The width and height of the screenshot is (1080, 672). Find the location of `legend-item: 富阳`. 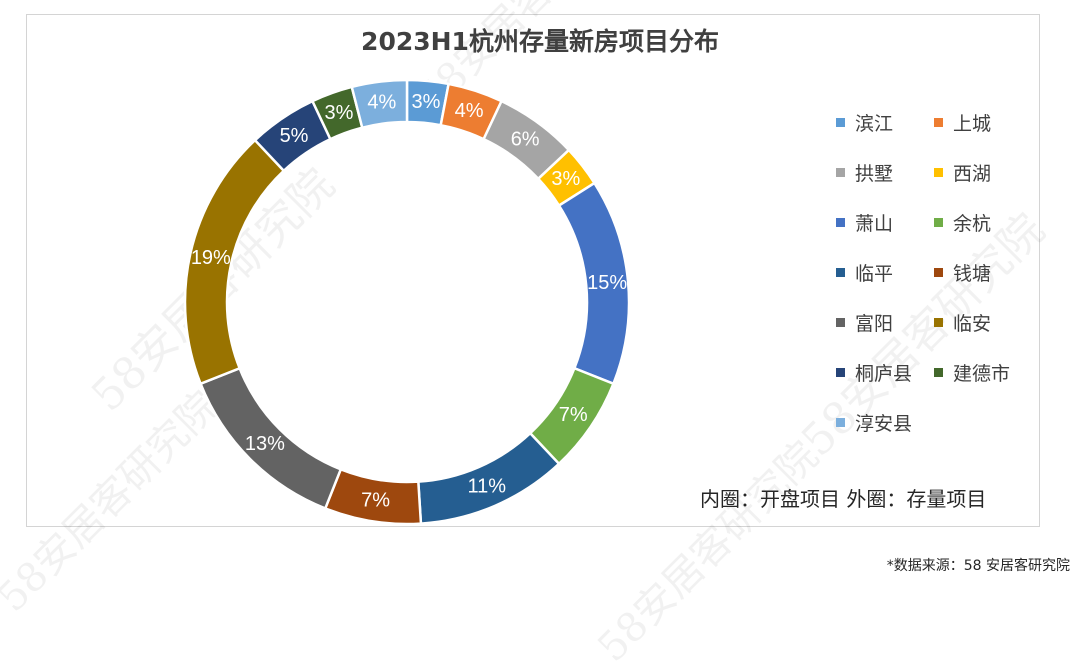

legend-item: 富阳 is located at coordinates (885, 322).